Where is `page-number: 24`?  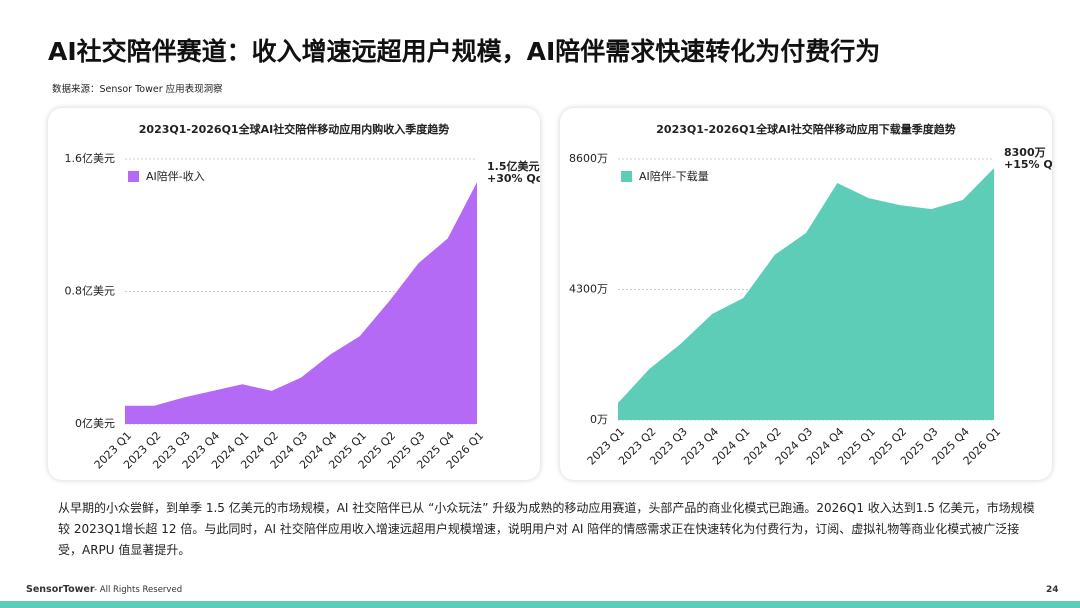 page-number: 24 is located at coordinates (1052, 590).